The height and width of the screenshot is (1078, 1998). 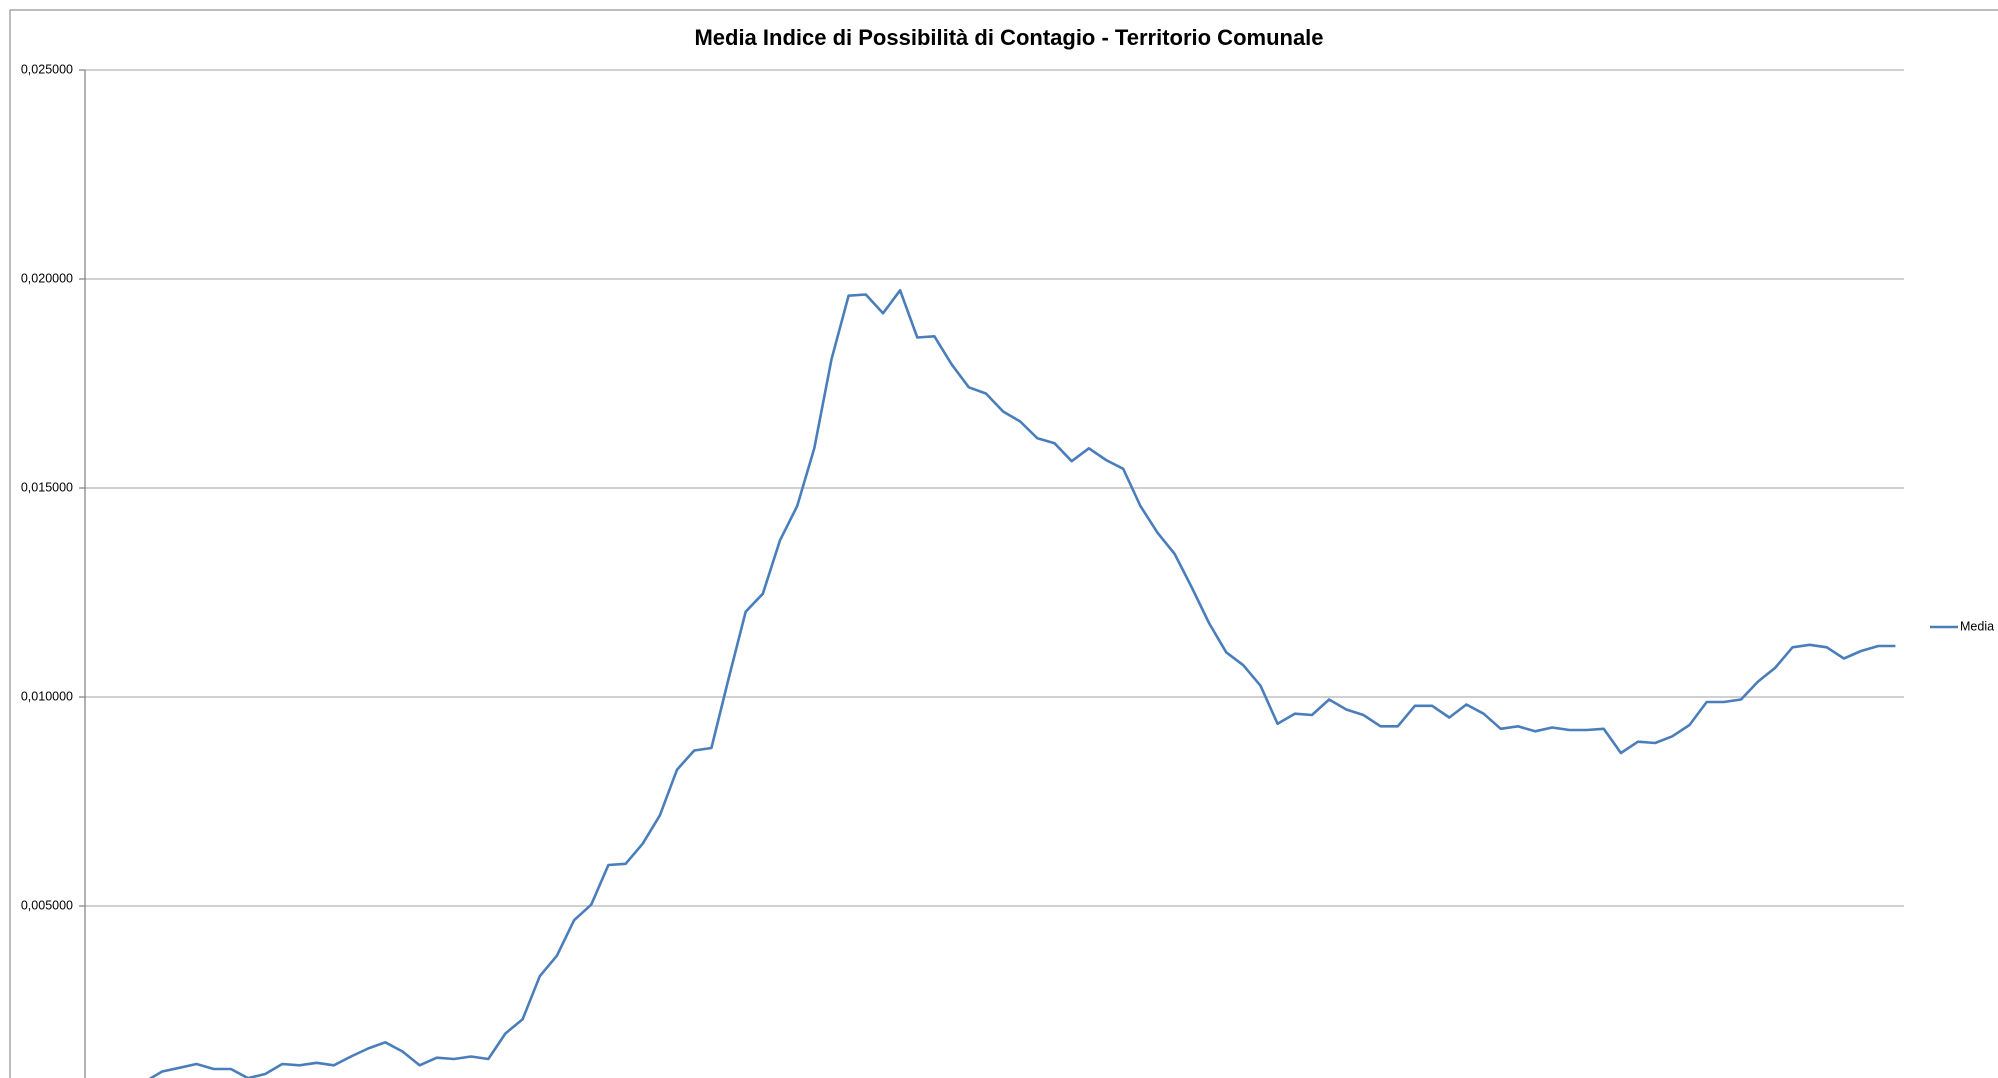 I want to click on y-tick-label: 0,005000, so click(x=47, y=905).